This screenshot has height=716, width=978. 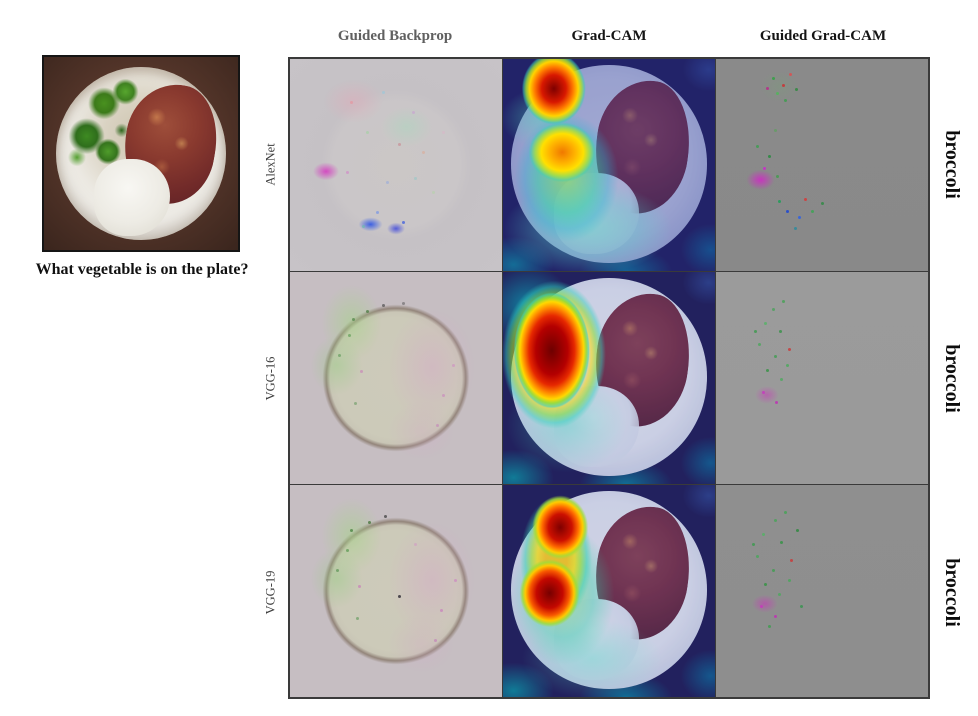 What do you see at coordinates (395, 36) in the screenshot?
I see `column-header-guided-backprop: Guided Backprop` at bounding box center [395, 36].